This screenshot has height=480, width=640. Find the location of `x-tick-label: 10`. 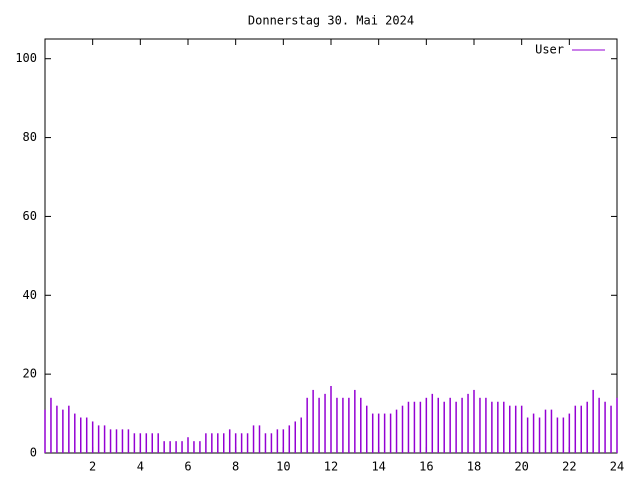

x-tick-label: 10 is located at coordinates (283, 467).